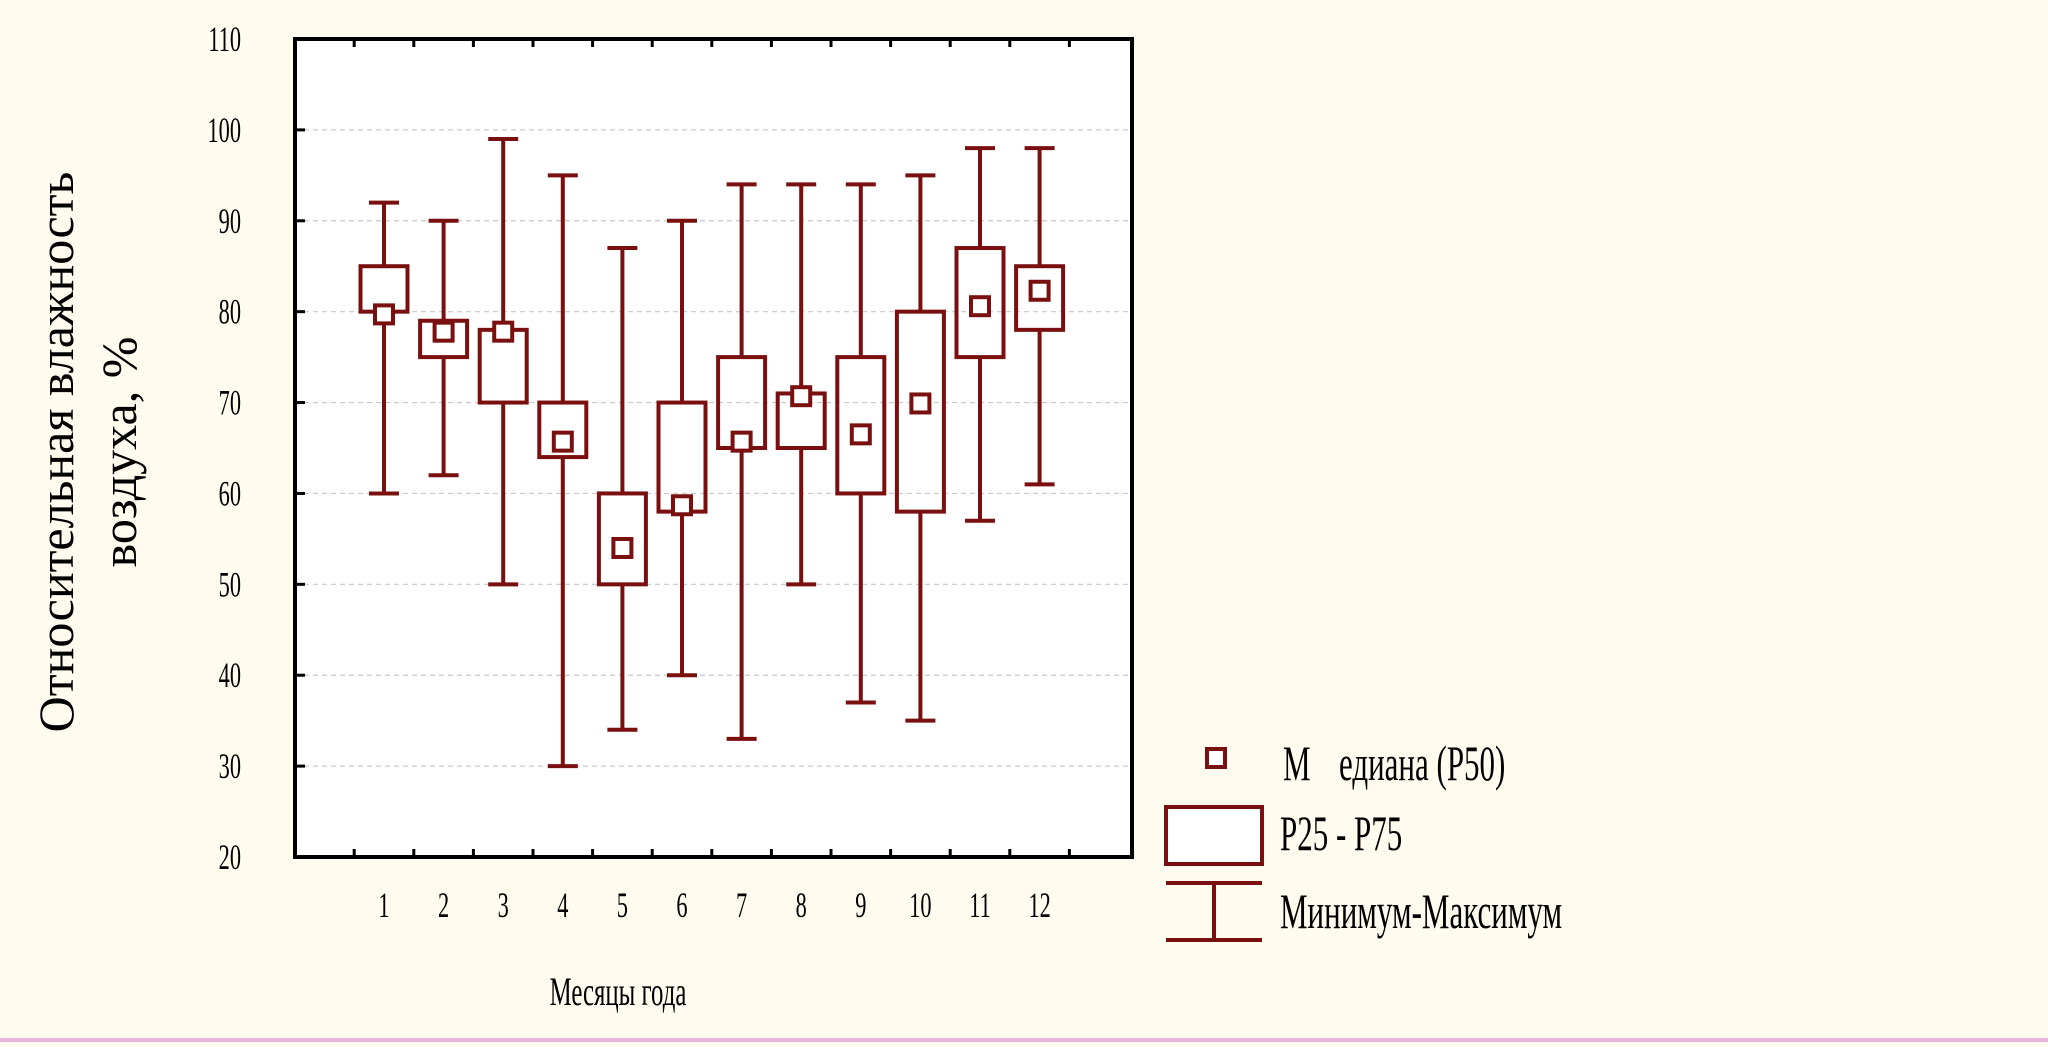  Describe the element at coordinates (383, 906) in the screenshot. I see `x-tick-label-1: 1` at that location.